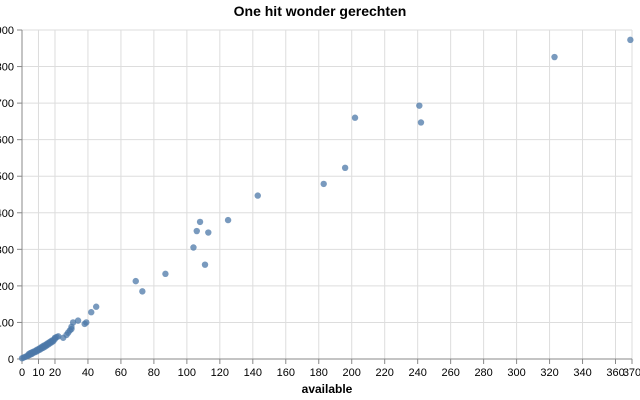 The width and height of the screenshot is (640, 400). Describe the element at coordinates (7, 214) in the screenshot. I see `y-tick-label: 400` at that location.